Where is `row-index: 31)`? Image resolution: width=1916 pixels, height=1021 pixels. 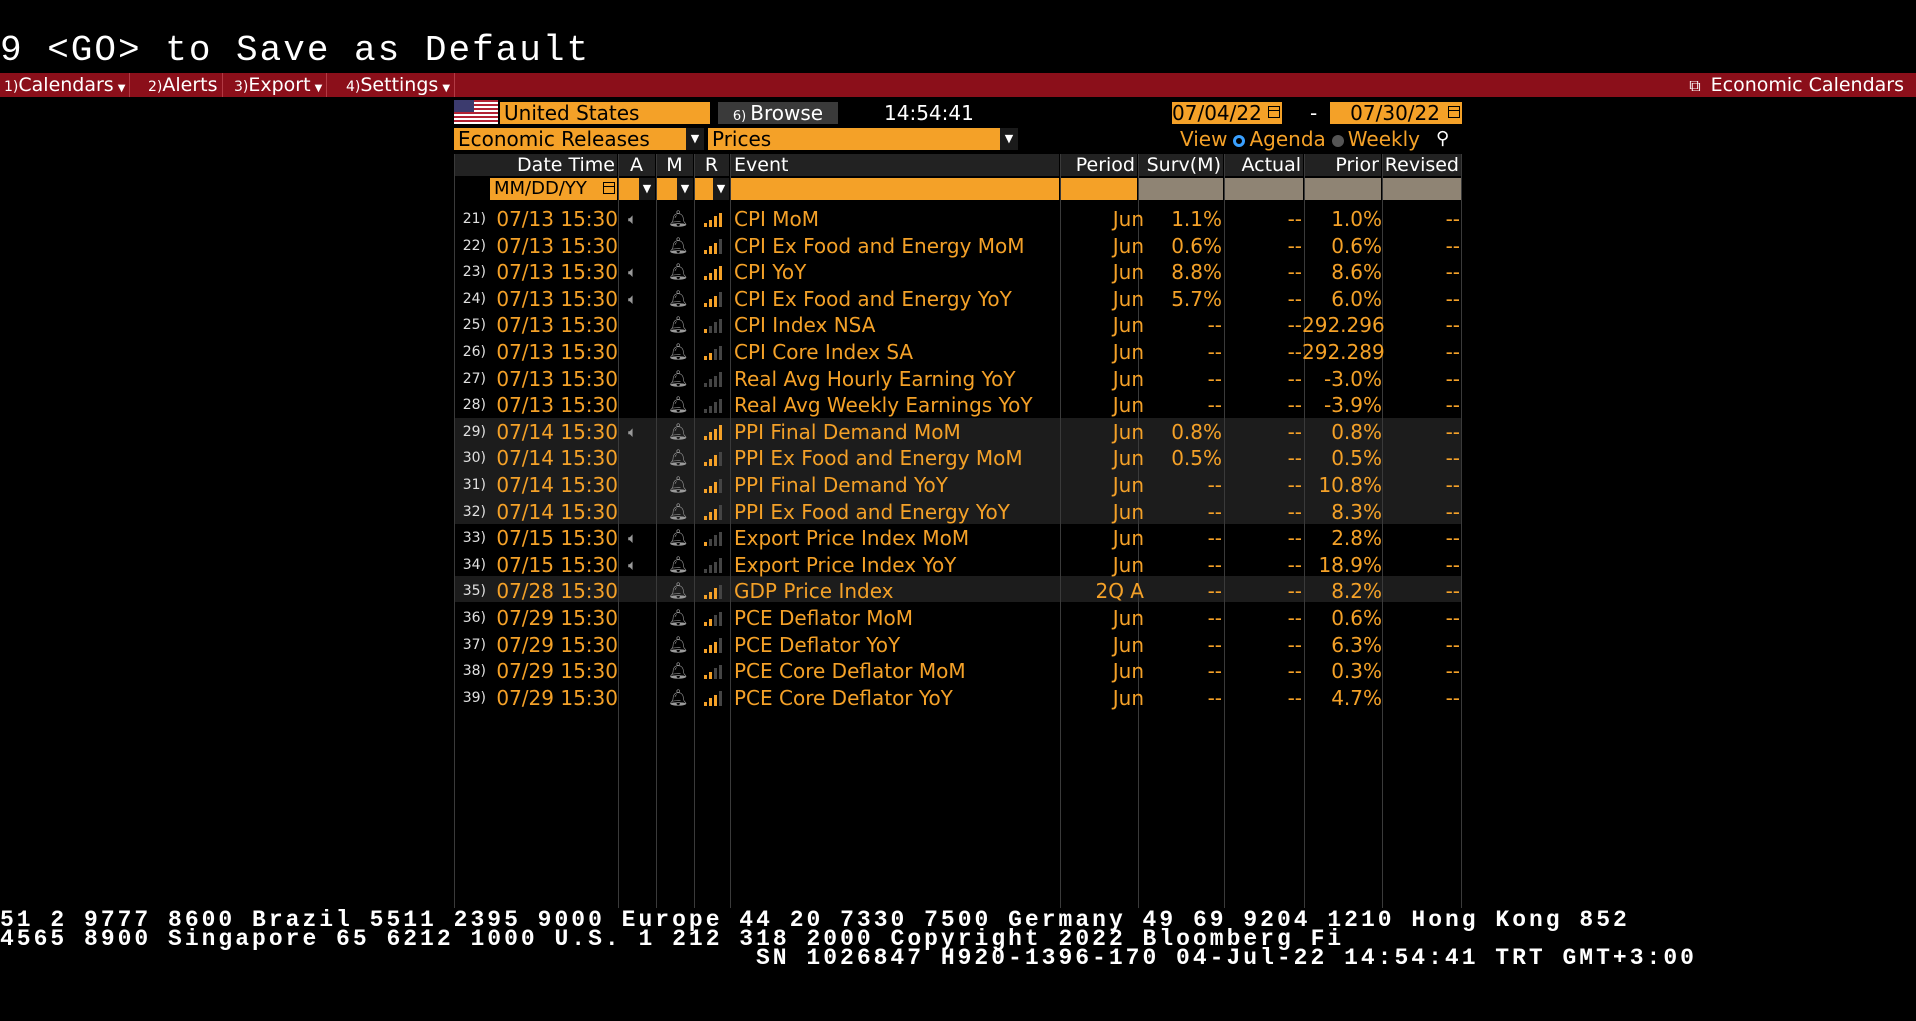
row-index: 31) is located at coordinates (474, 485).